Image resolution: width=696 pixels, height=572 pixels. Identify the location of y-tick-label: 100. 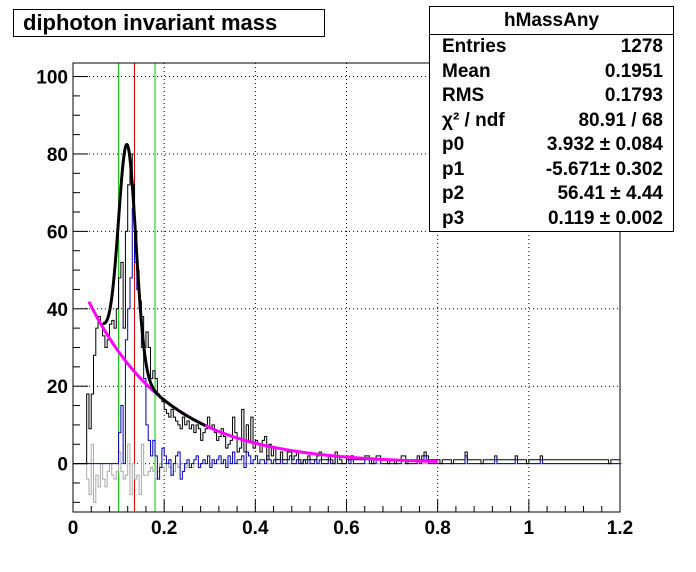
(52, 78).